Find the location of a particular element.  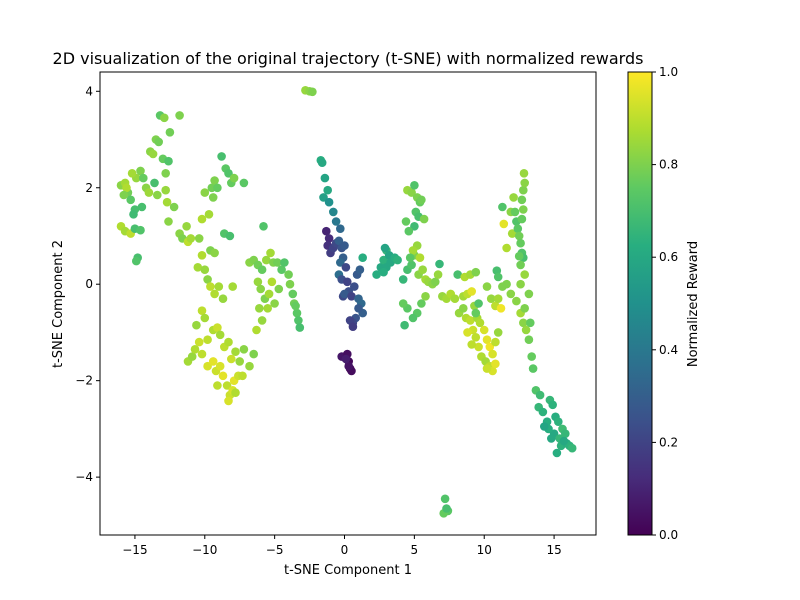

colorbar-tick-label: 0.2 is located at coordinates (668, 442).